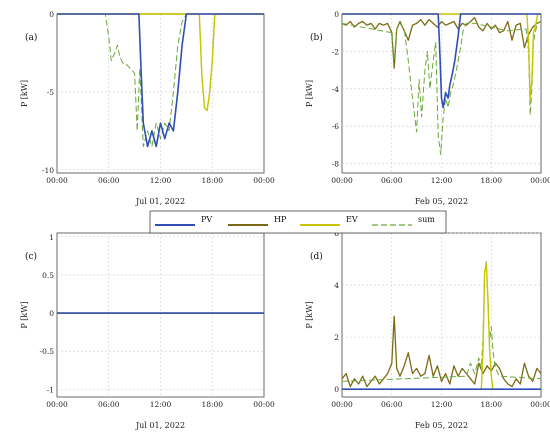  Describe the element at coordinates (336, 285) in the screenshot. I see `y-tick-label: 4` at that location.